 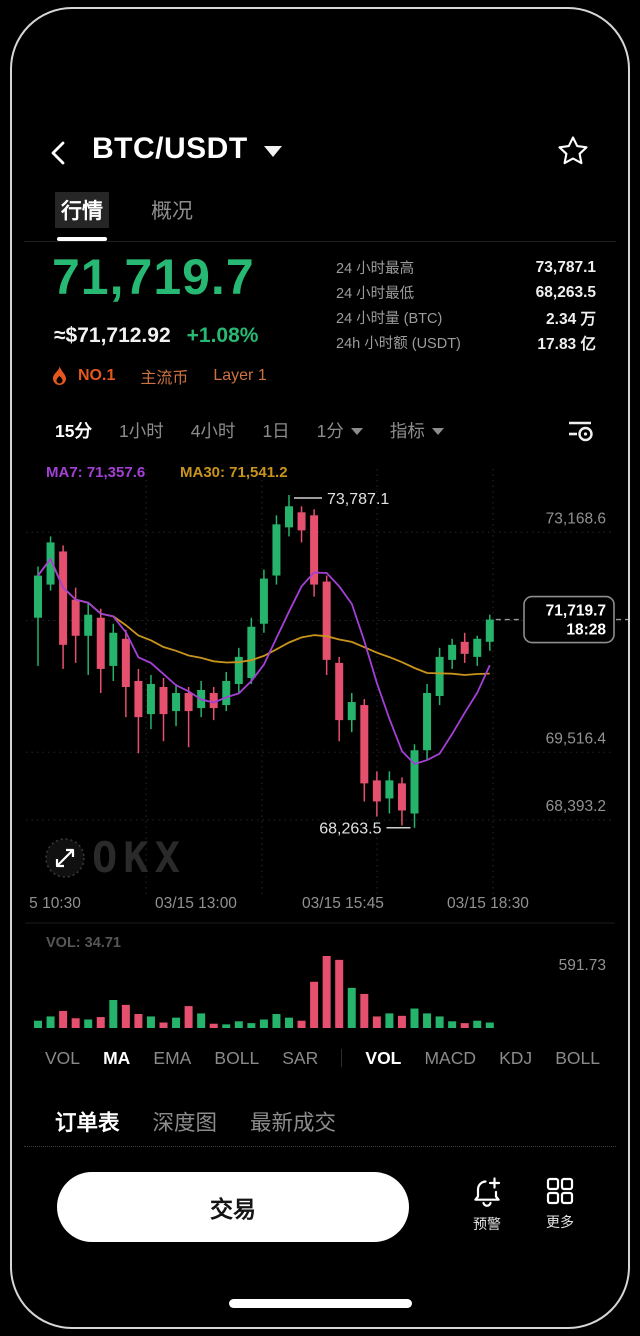 I want to click on indicator-settings-button, so click(x=580, y=430).